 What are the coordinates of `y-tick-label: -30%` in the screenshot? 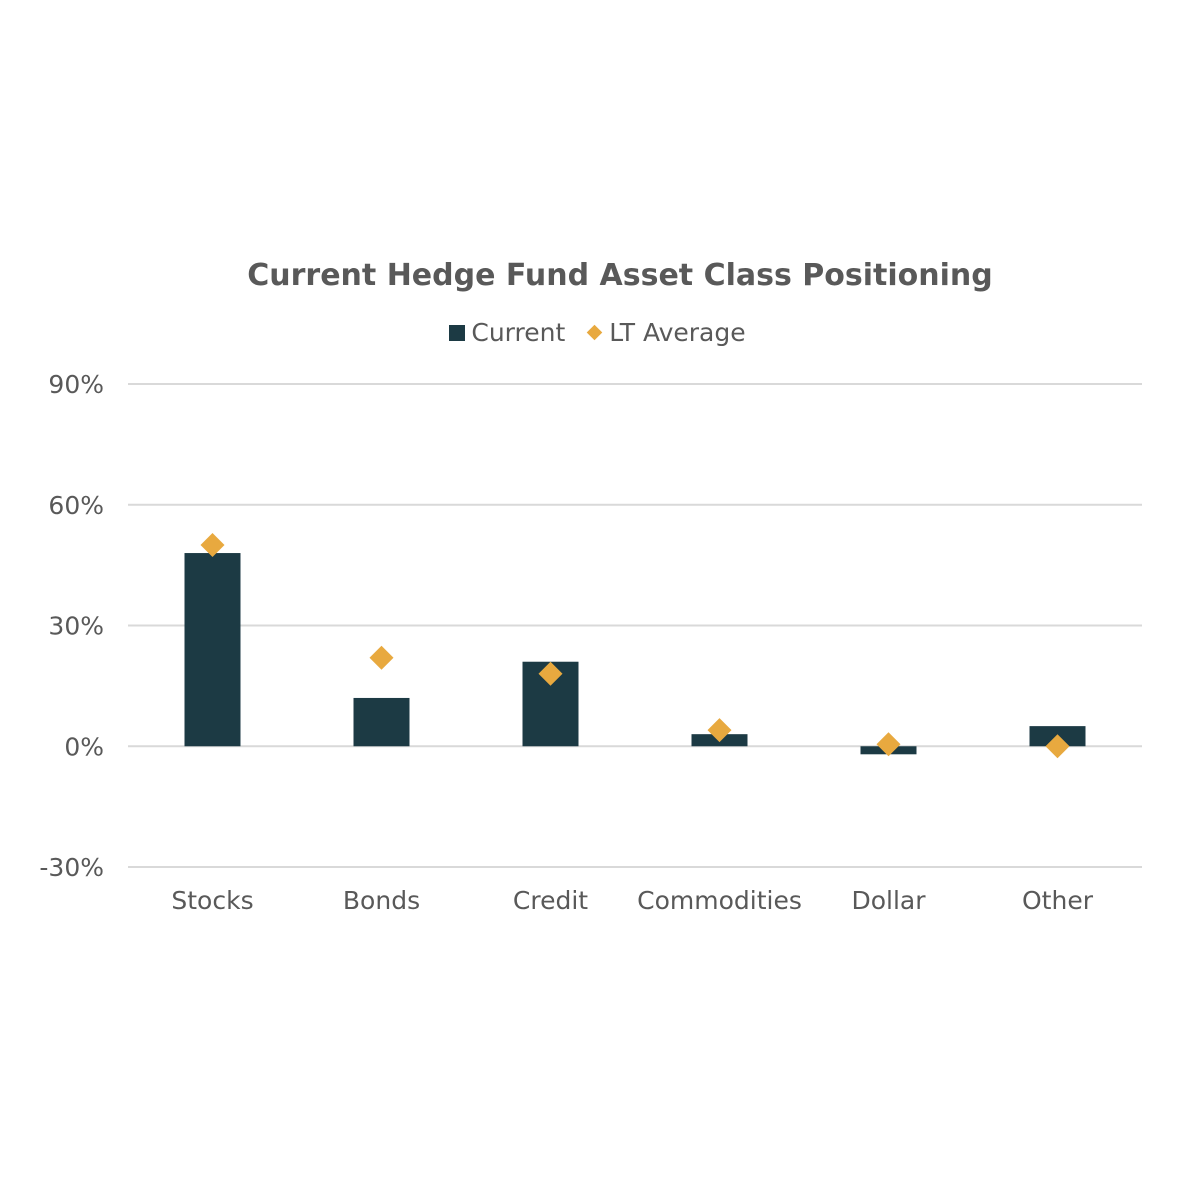 It's located at (71, 867).